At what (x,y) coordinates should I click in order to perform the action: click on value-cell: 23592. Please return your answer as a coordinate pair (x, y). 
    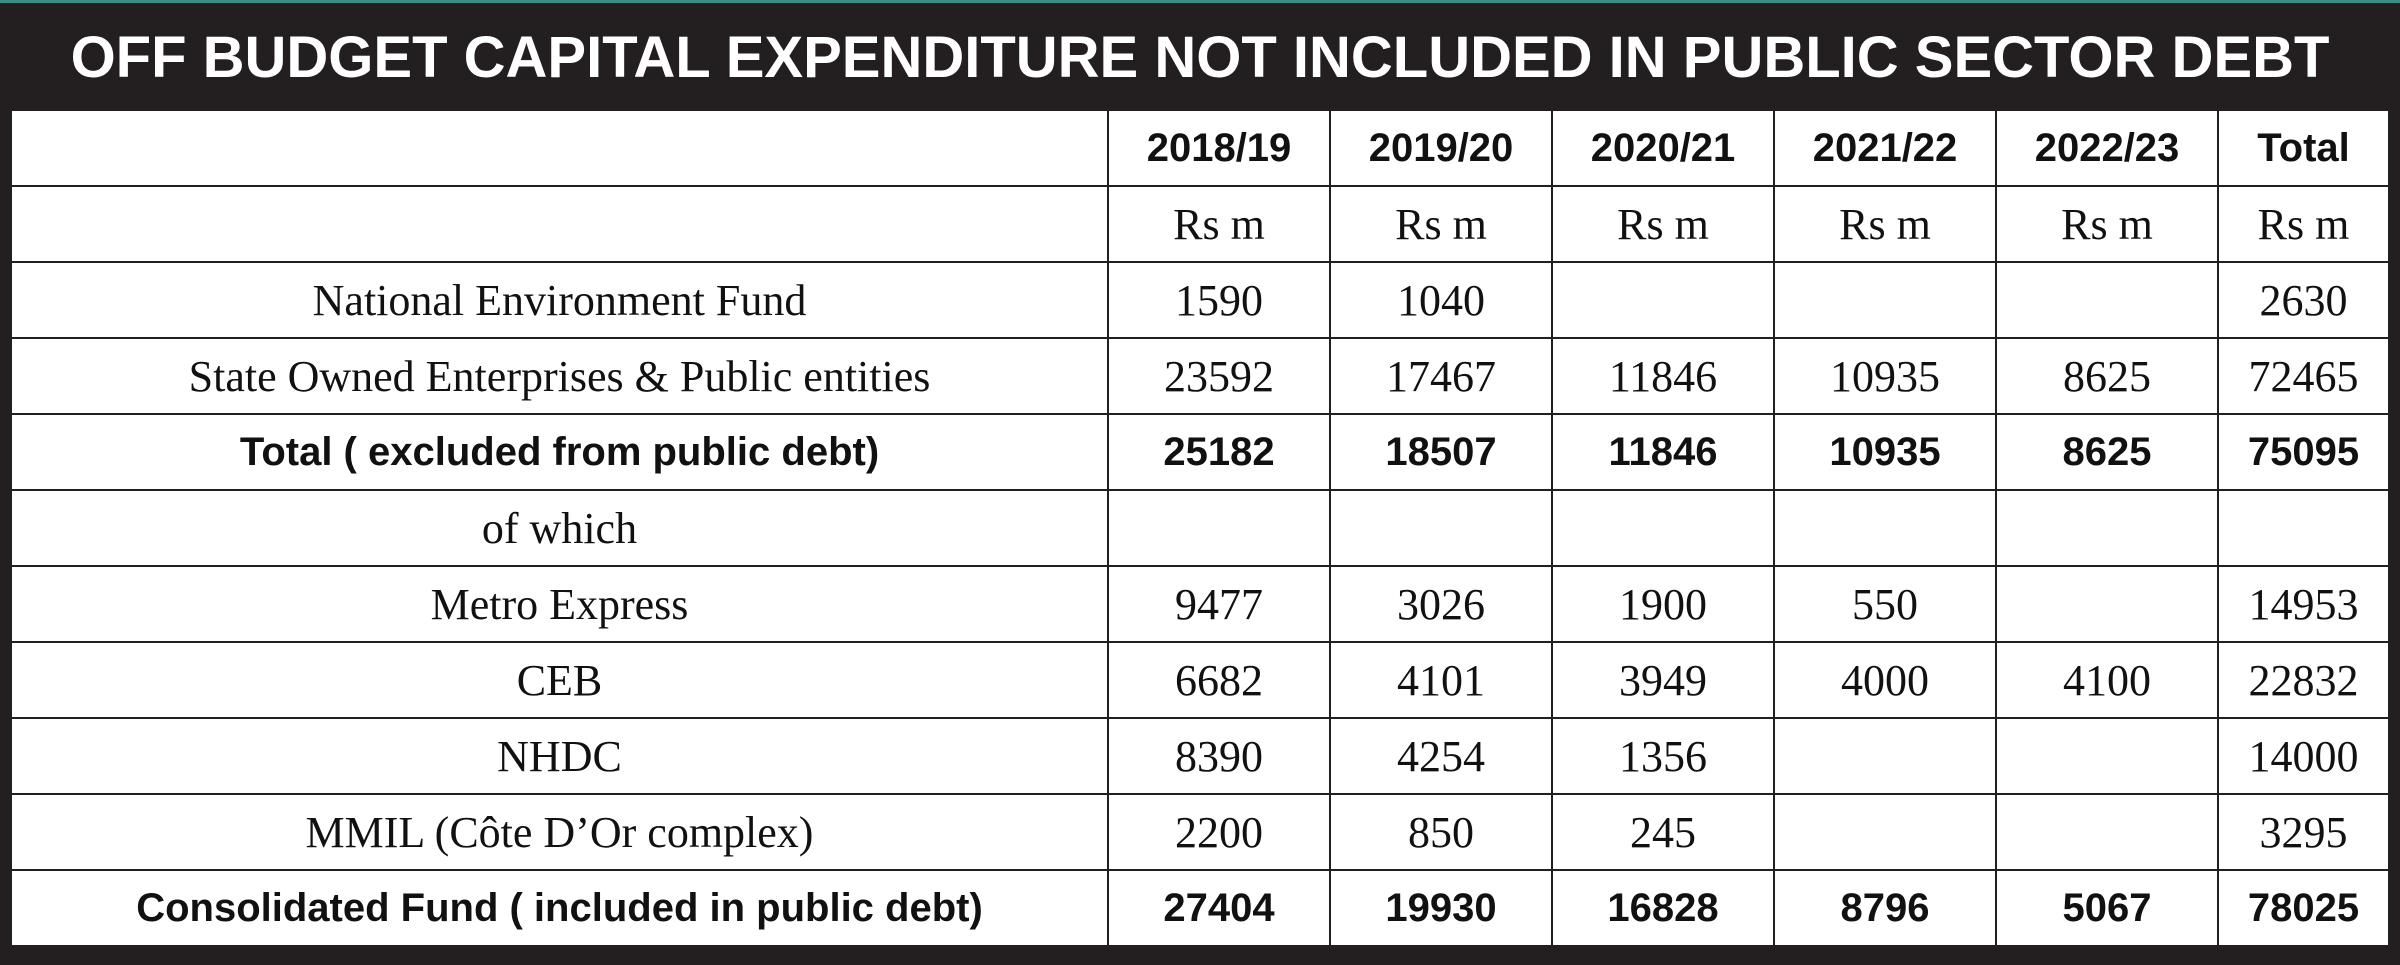
    Looking at the image, I should click on (1219, 376).